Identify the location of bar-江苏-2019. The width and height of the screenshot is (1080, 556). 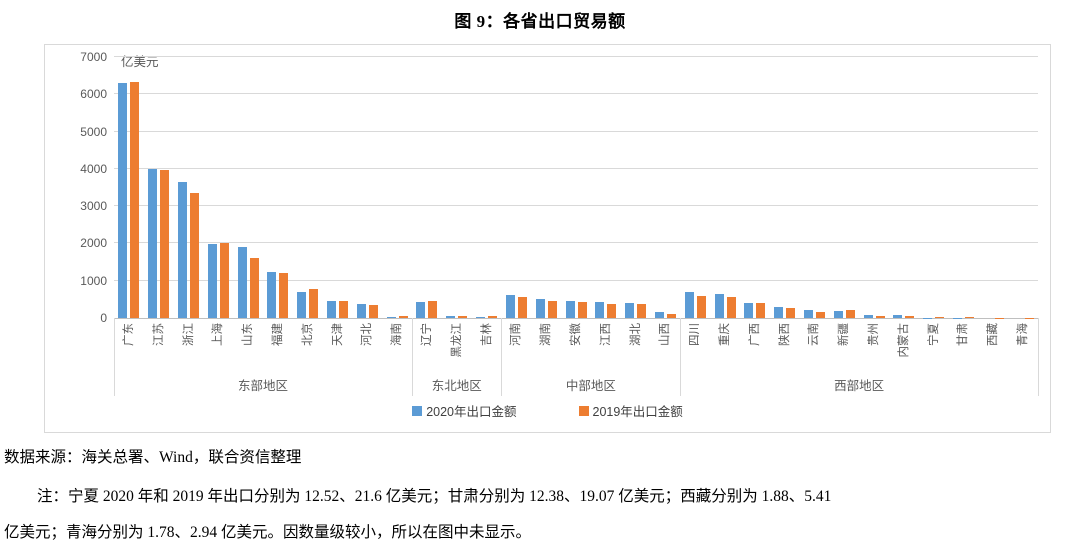
(165, 244).